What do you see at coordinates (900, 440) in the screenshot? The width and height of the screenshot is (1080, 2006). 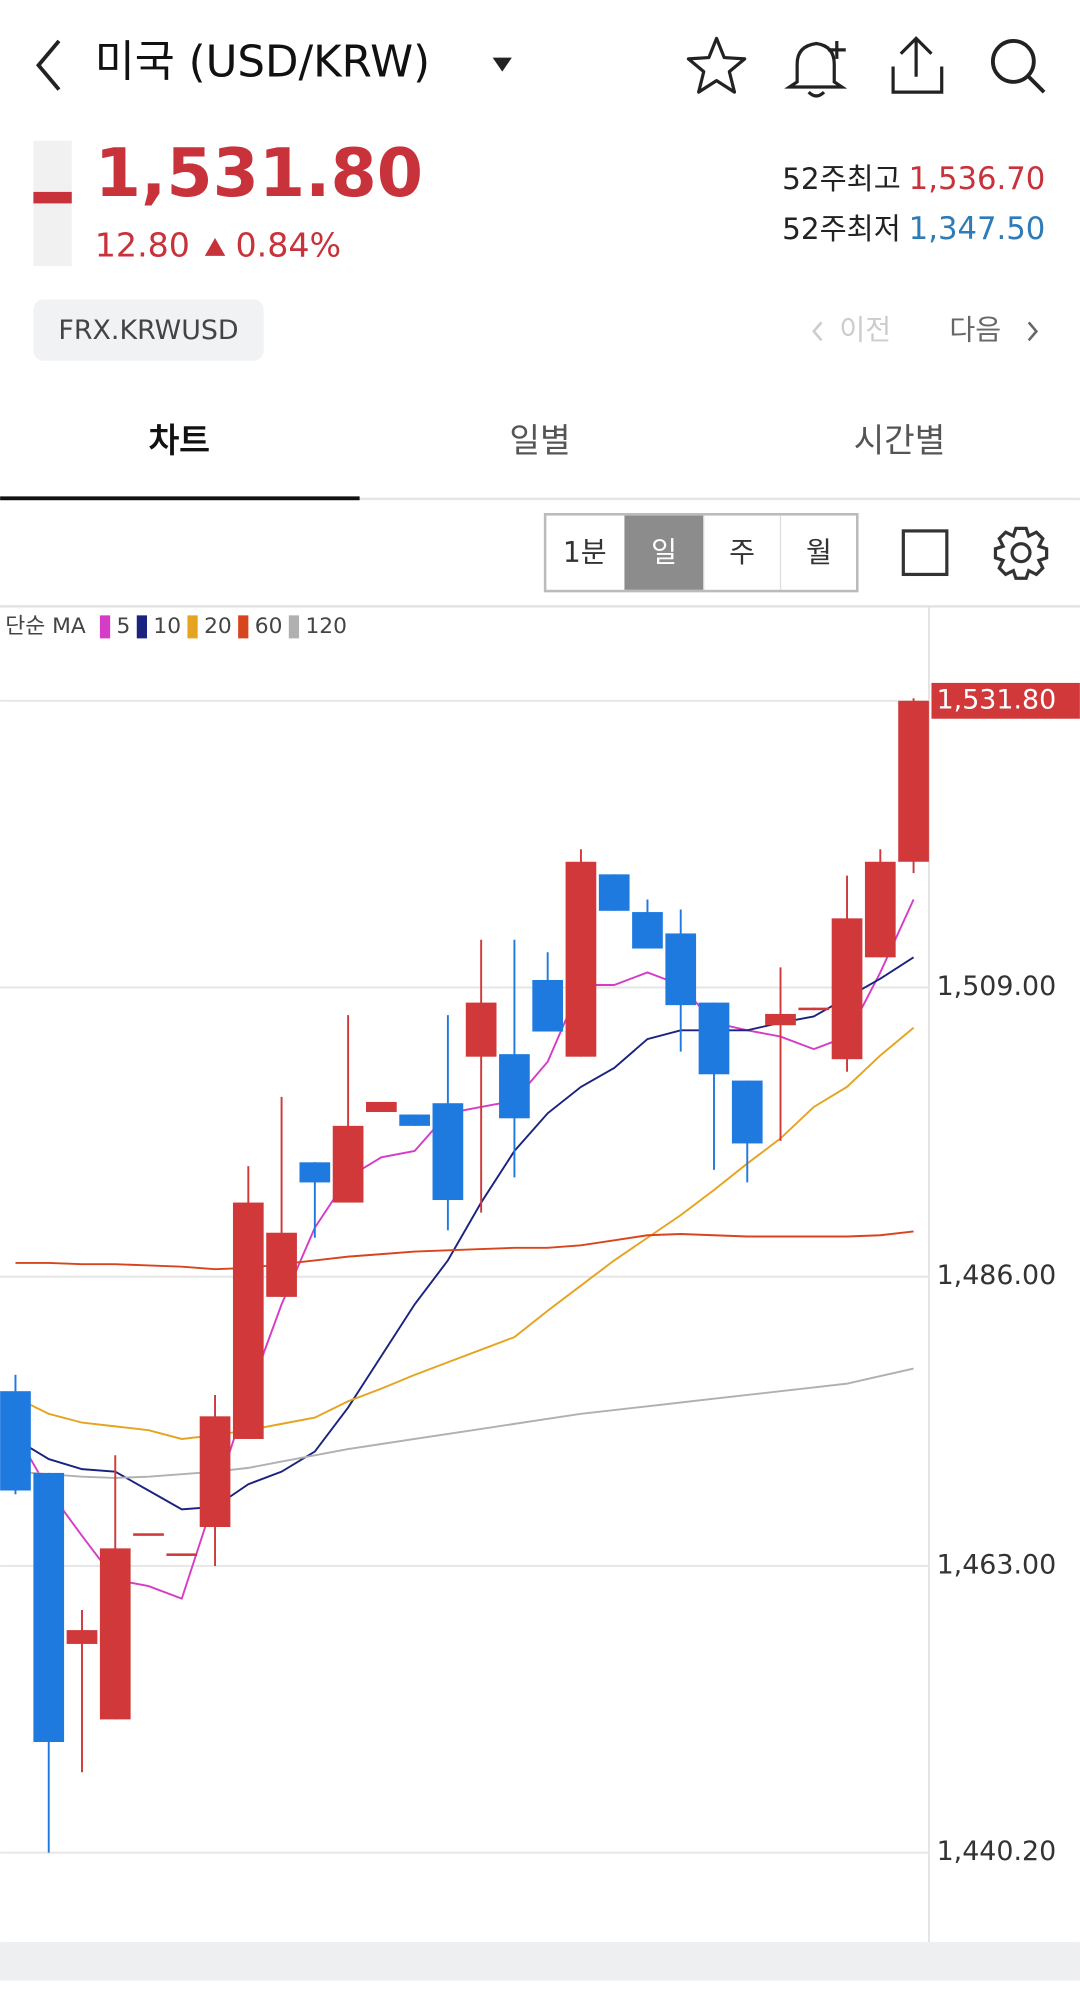 I see `tab: 시간별` at bounding box center [900, 440].